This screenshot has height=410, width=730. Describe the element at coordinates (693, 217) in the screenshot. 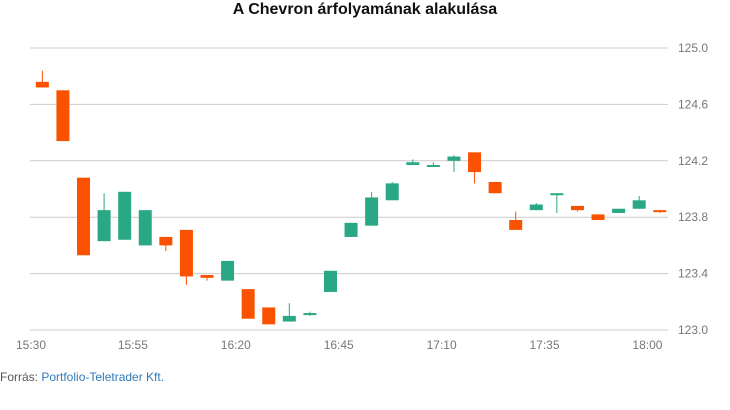

I see `y-tick-label: 123.8` at that location.